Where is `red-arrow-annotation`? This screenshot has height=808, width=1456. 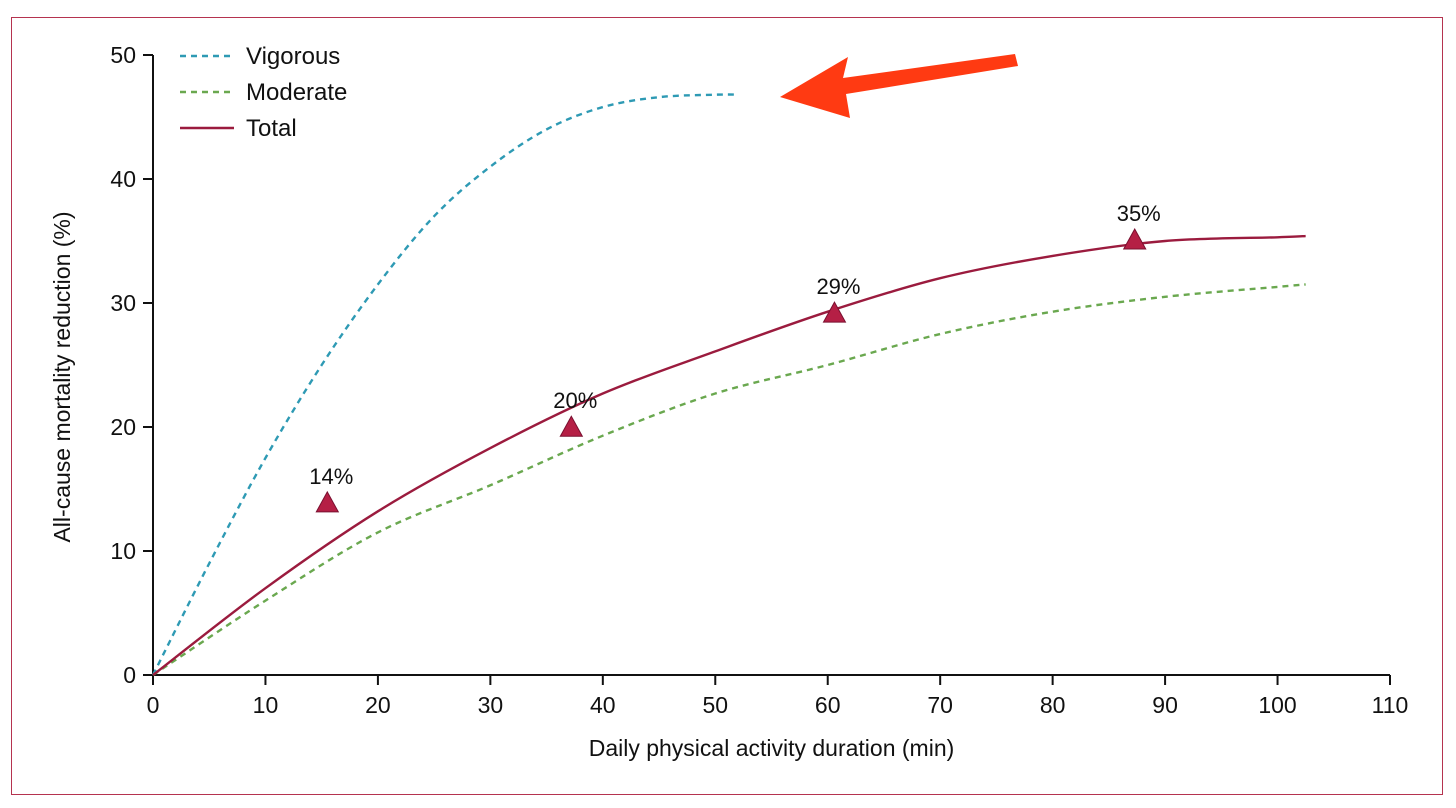
red-arrow-annotation is located at coordinates (899, 86).